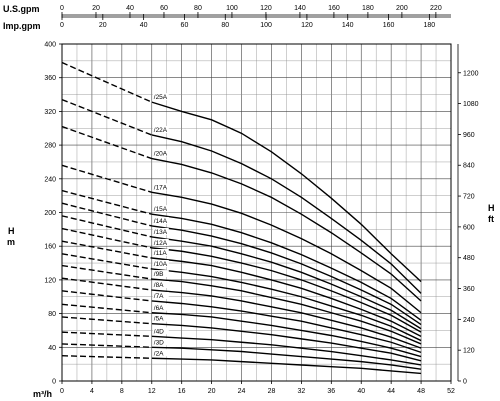 This screenshot has height=401, width=500. Describe the element at coordinates (242, 391) in the screenshot. I see `flow-tick-label: 24` at that location.